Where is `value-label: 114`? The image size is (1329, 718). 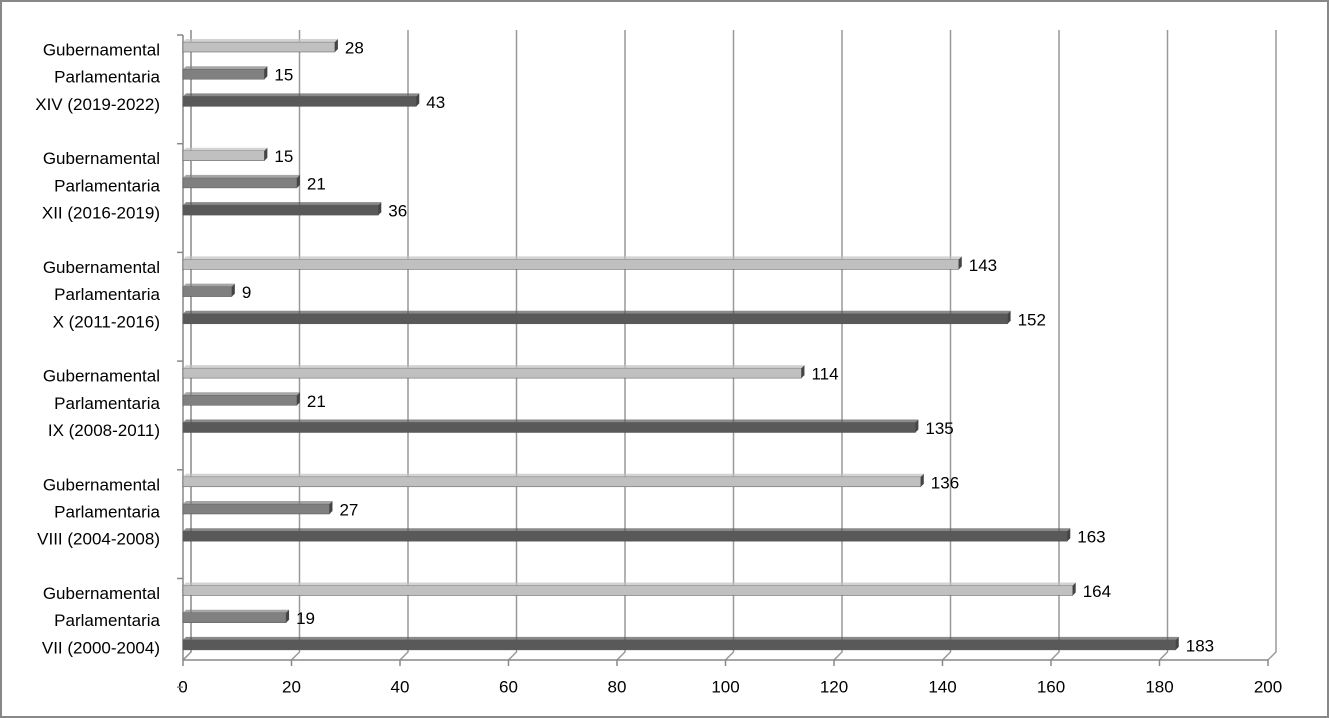 value-label: 114 is located at coordinates (824, 374).